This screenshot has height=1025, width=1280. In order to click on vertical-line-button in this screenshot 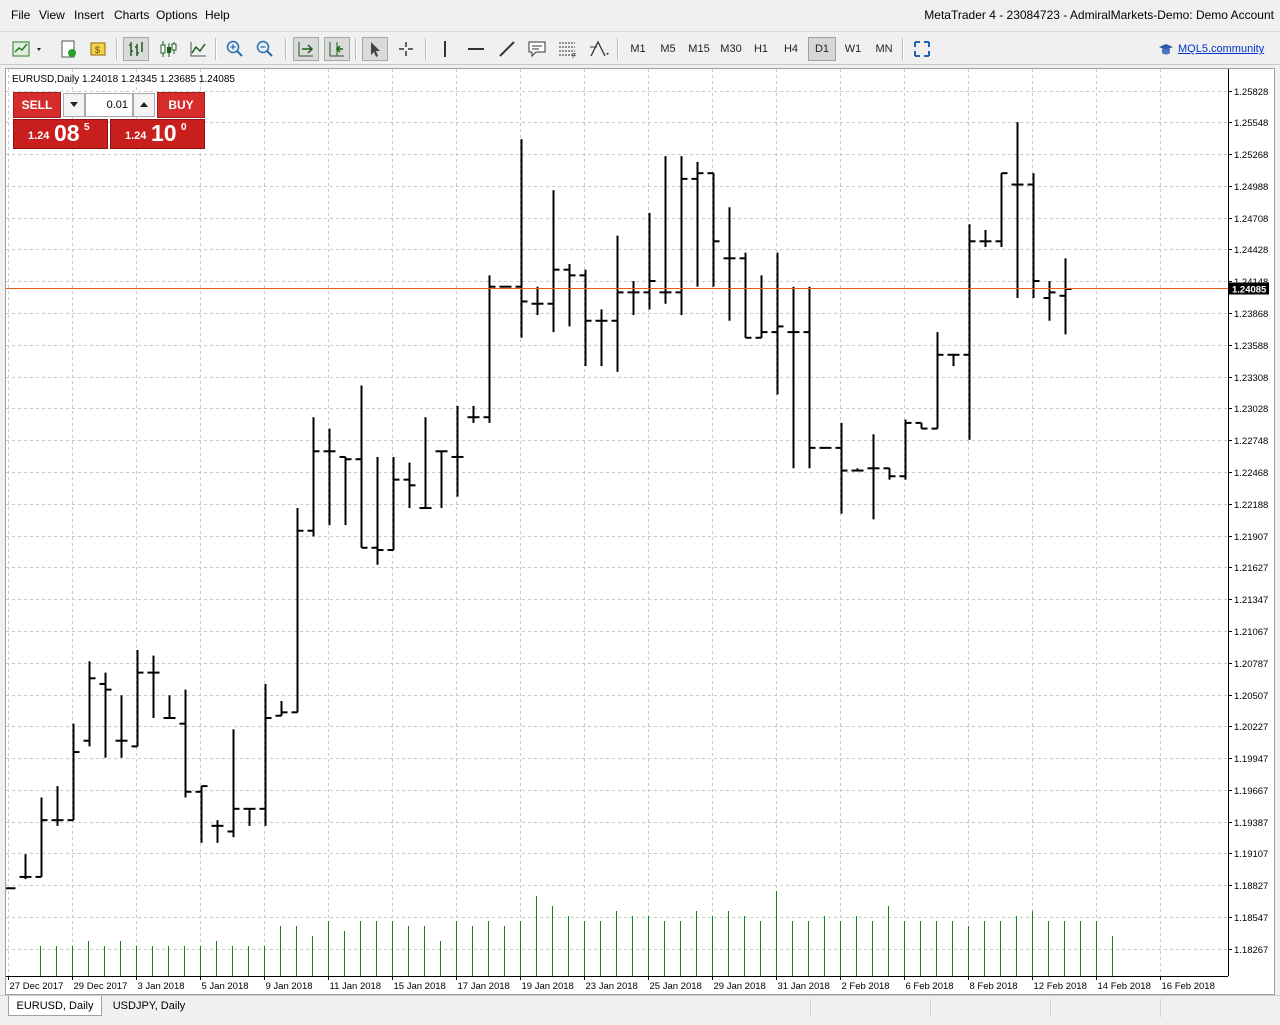, I will do `click(445, 49)`.